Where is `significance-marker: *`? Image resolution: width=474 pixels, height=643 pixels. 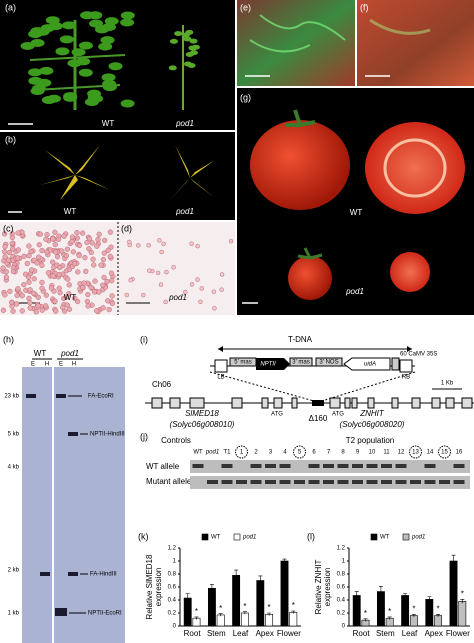 significance-marker: * is located at coordinates (293, 605).